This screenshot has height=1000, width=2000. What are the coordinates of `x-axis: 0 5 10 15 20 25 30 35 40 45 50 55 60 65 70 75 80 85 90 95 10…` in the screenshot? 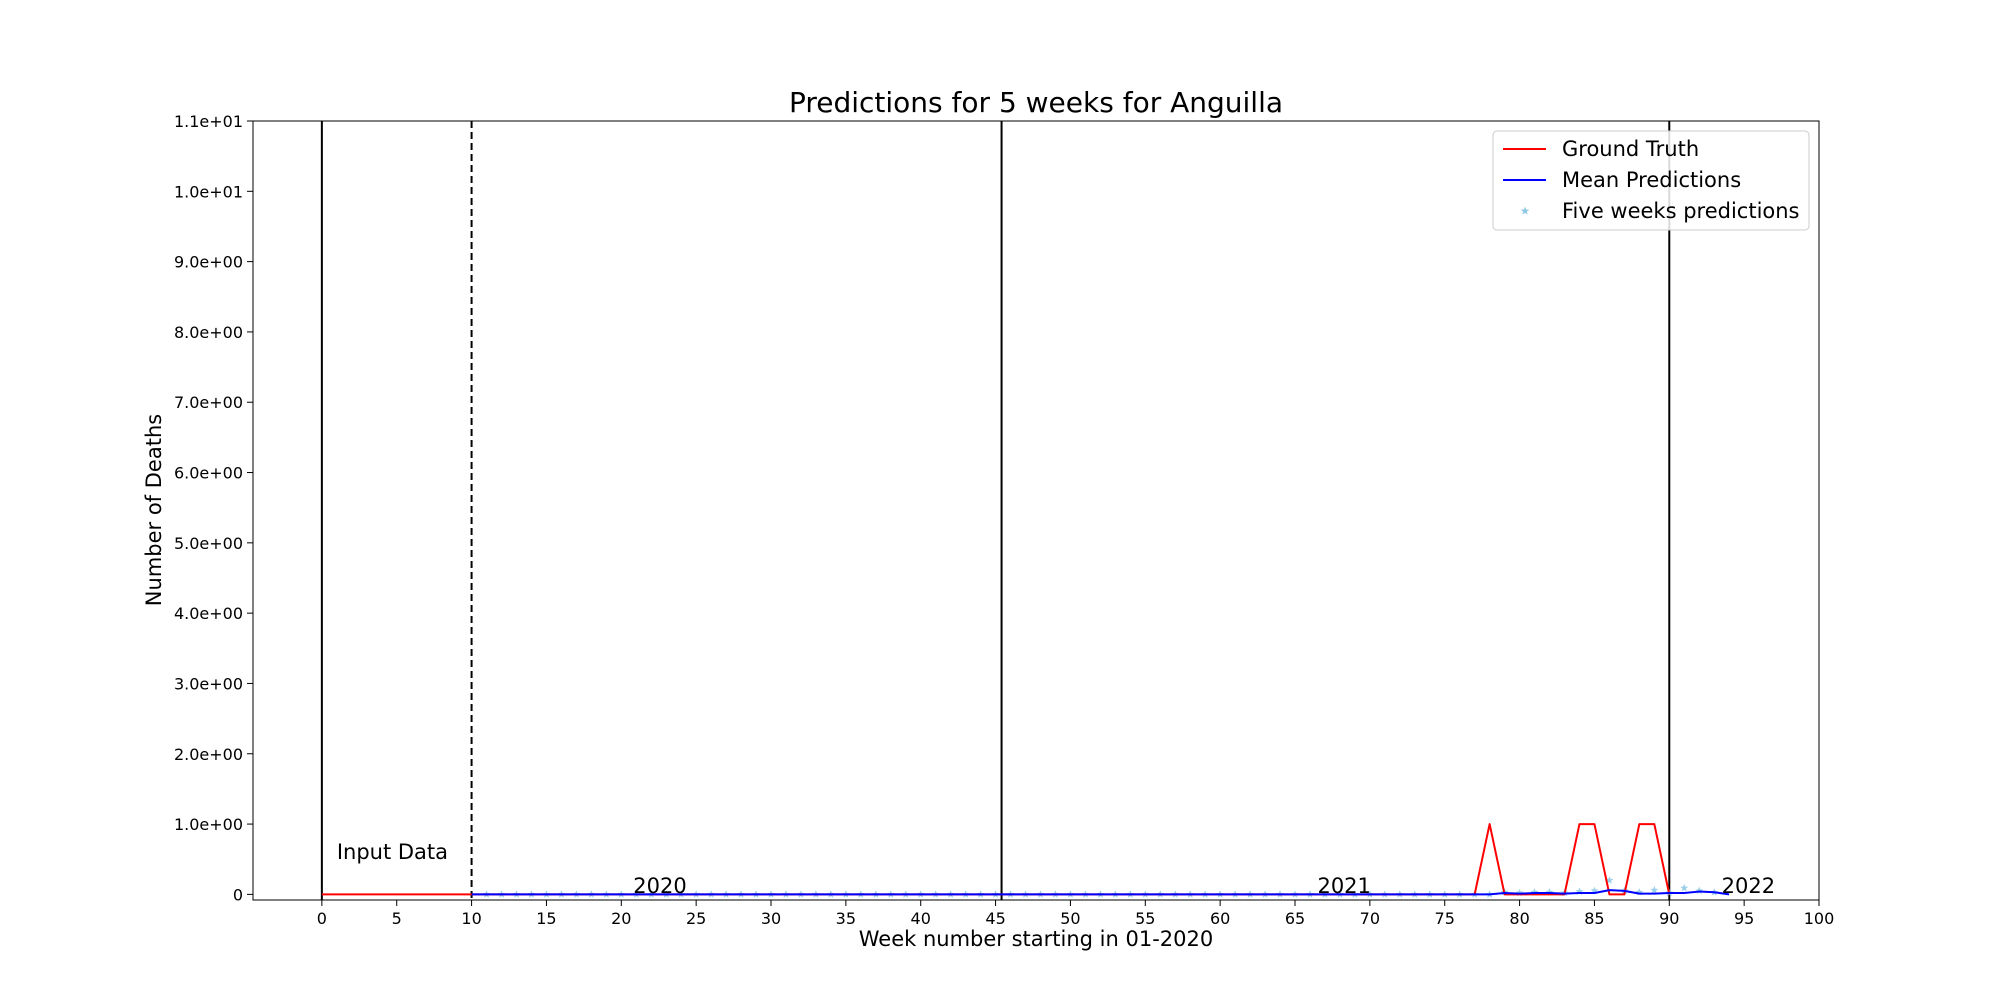 It's located at (1075, 914).